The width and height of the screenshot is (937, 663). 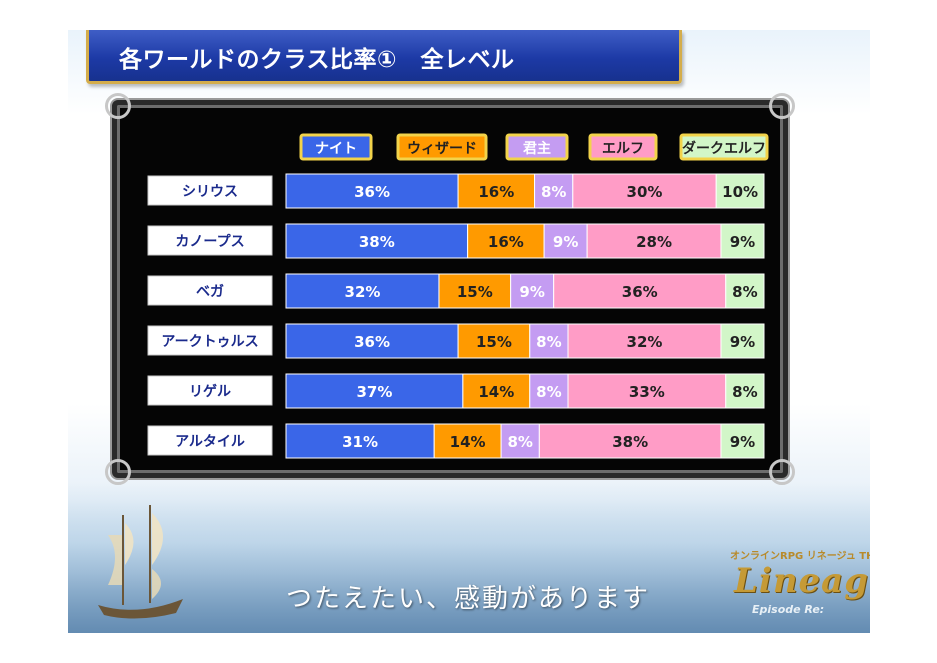 I want to click on data-label: 10%, so click(x=740, y=192).